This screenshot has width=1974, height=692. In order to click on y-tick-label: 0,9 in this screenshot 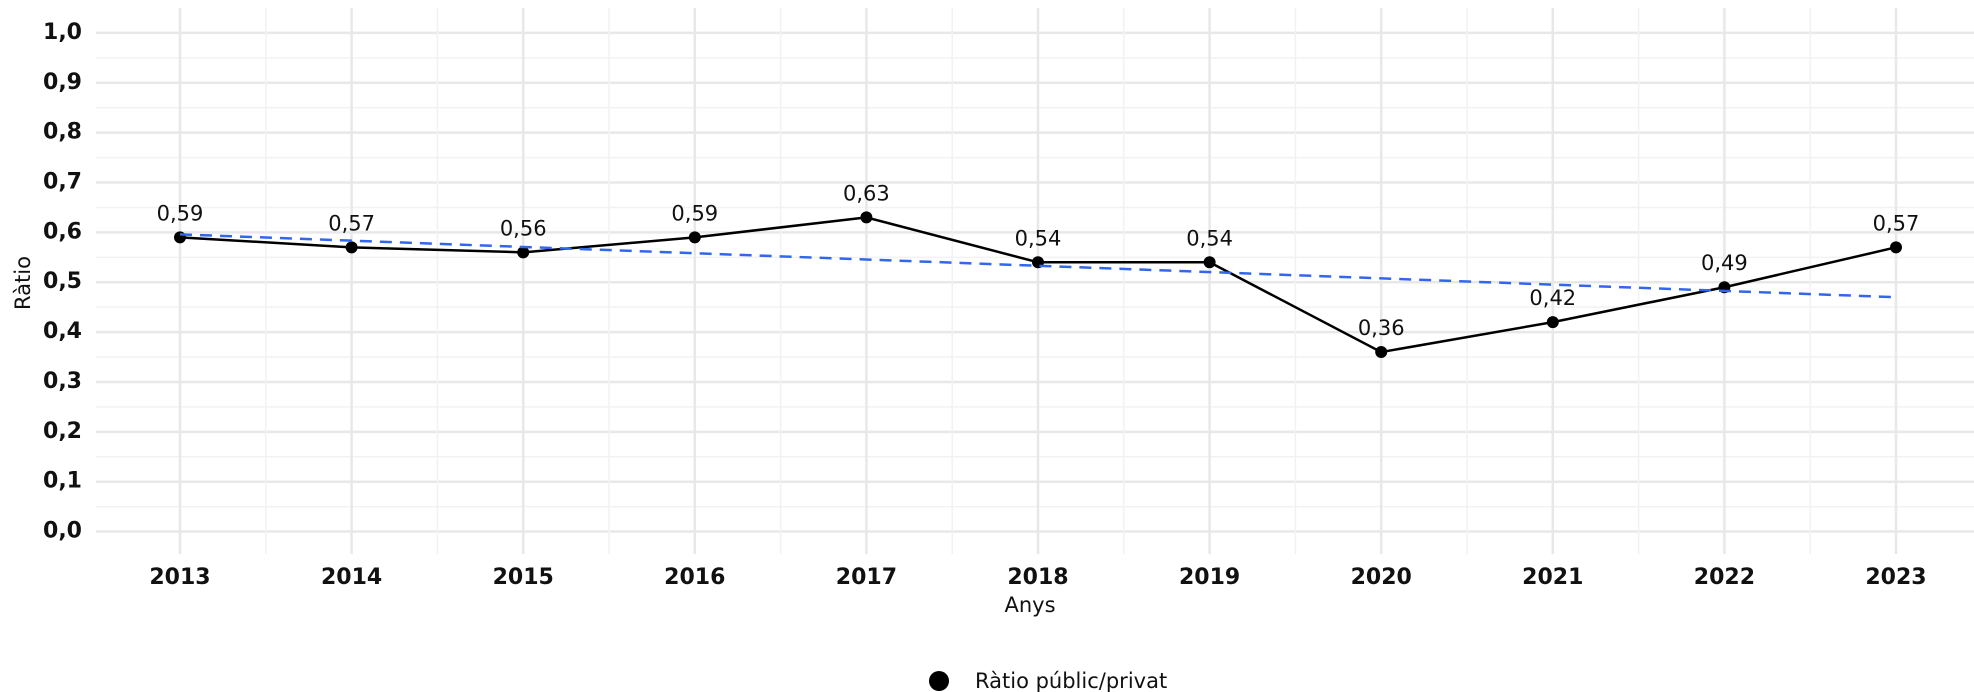, I will do `click(62, 82)`.